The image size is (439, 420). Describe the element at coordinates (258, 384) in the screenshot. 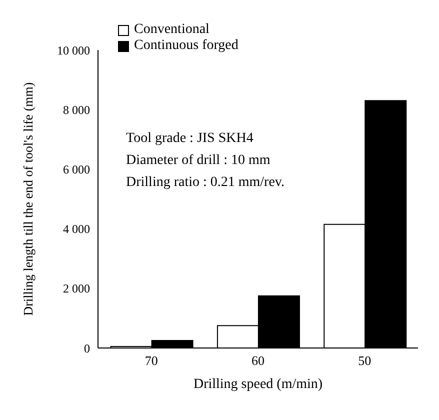

I see `x-axis-title: Drilling speed (m/min)` at that location.